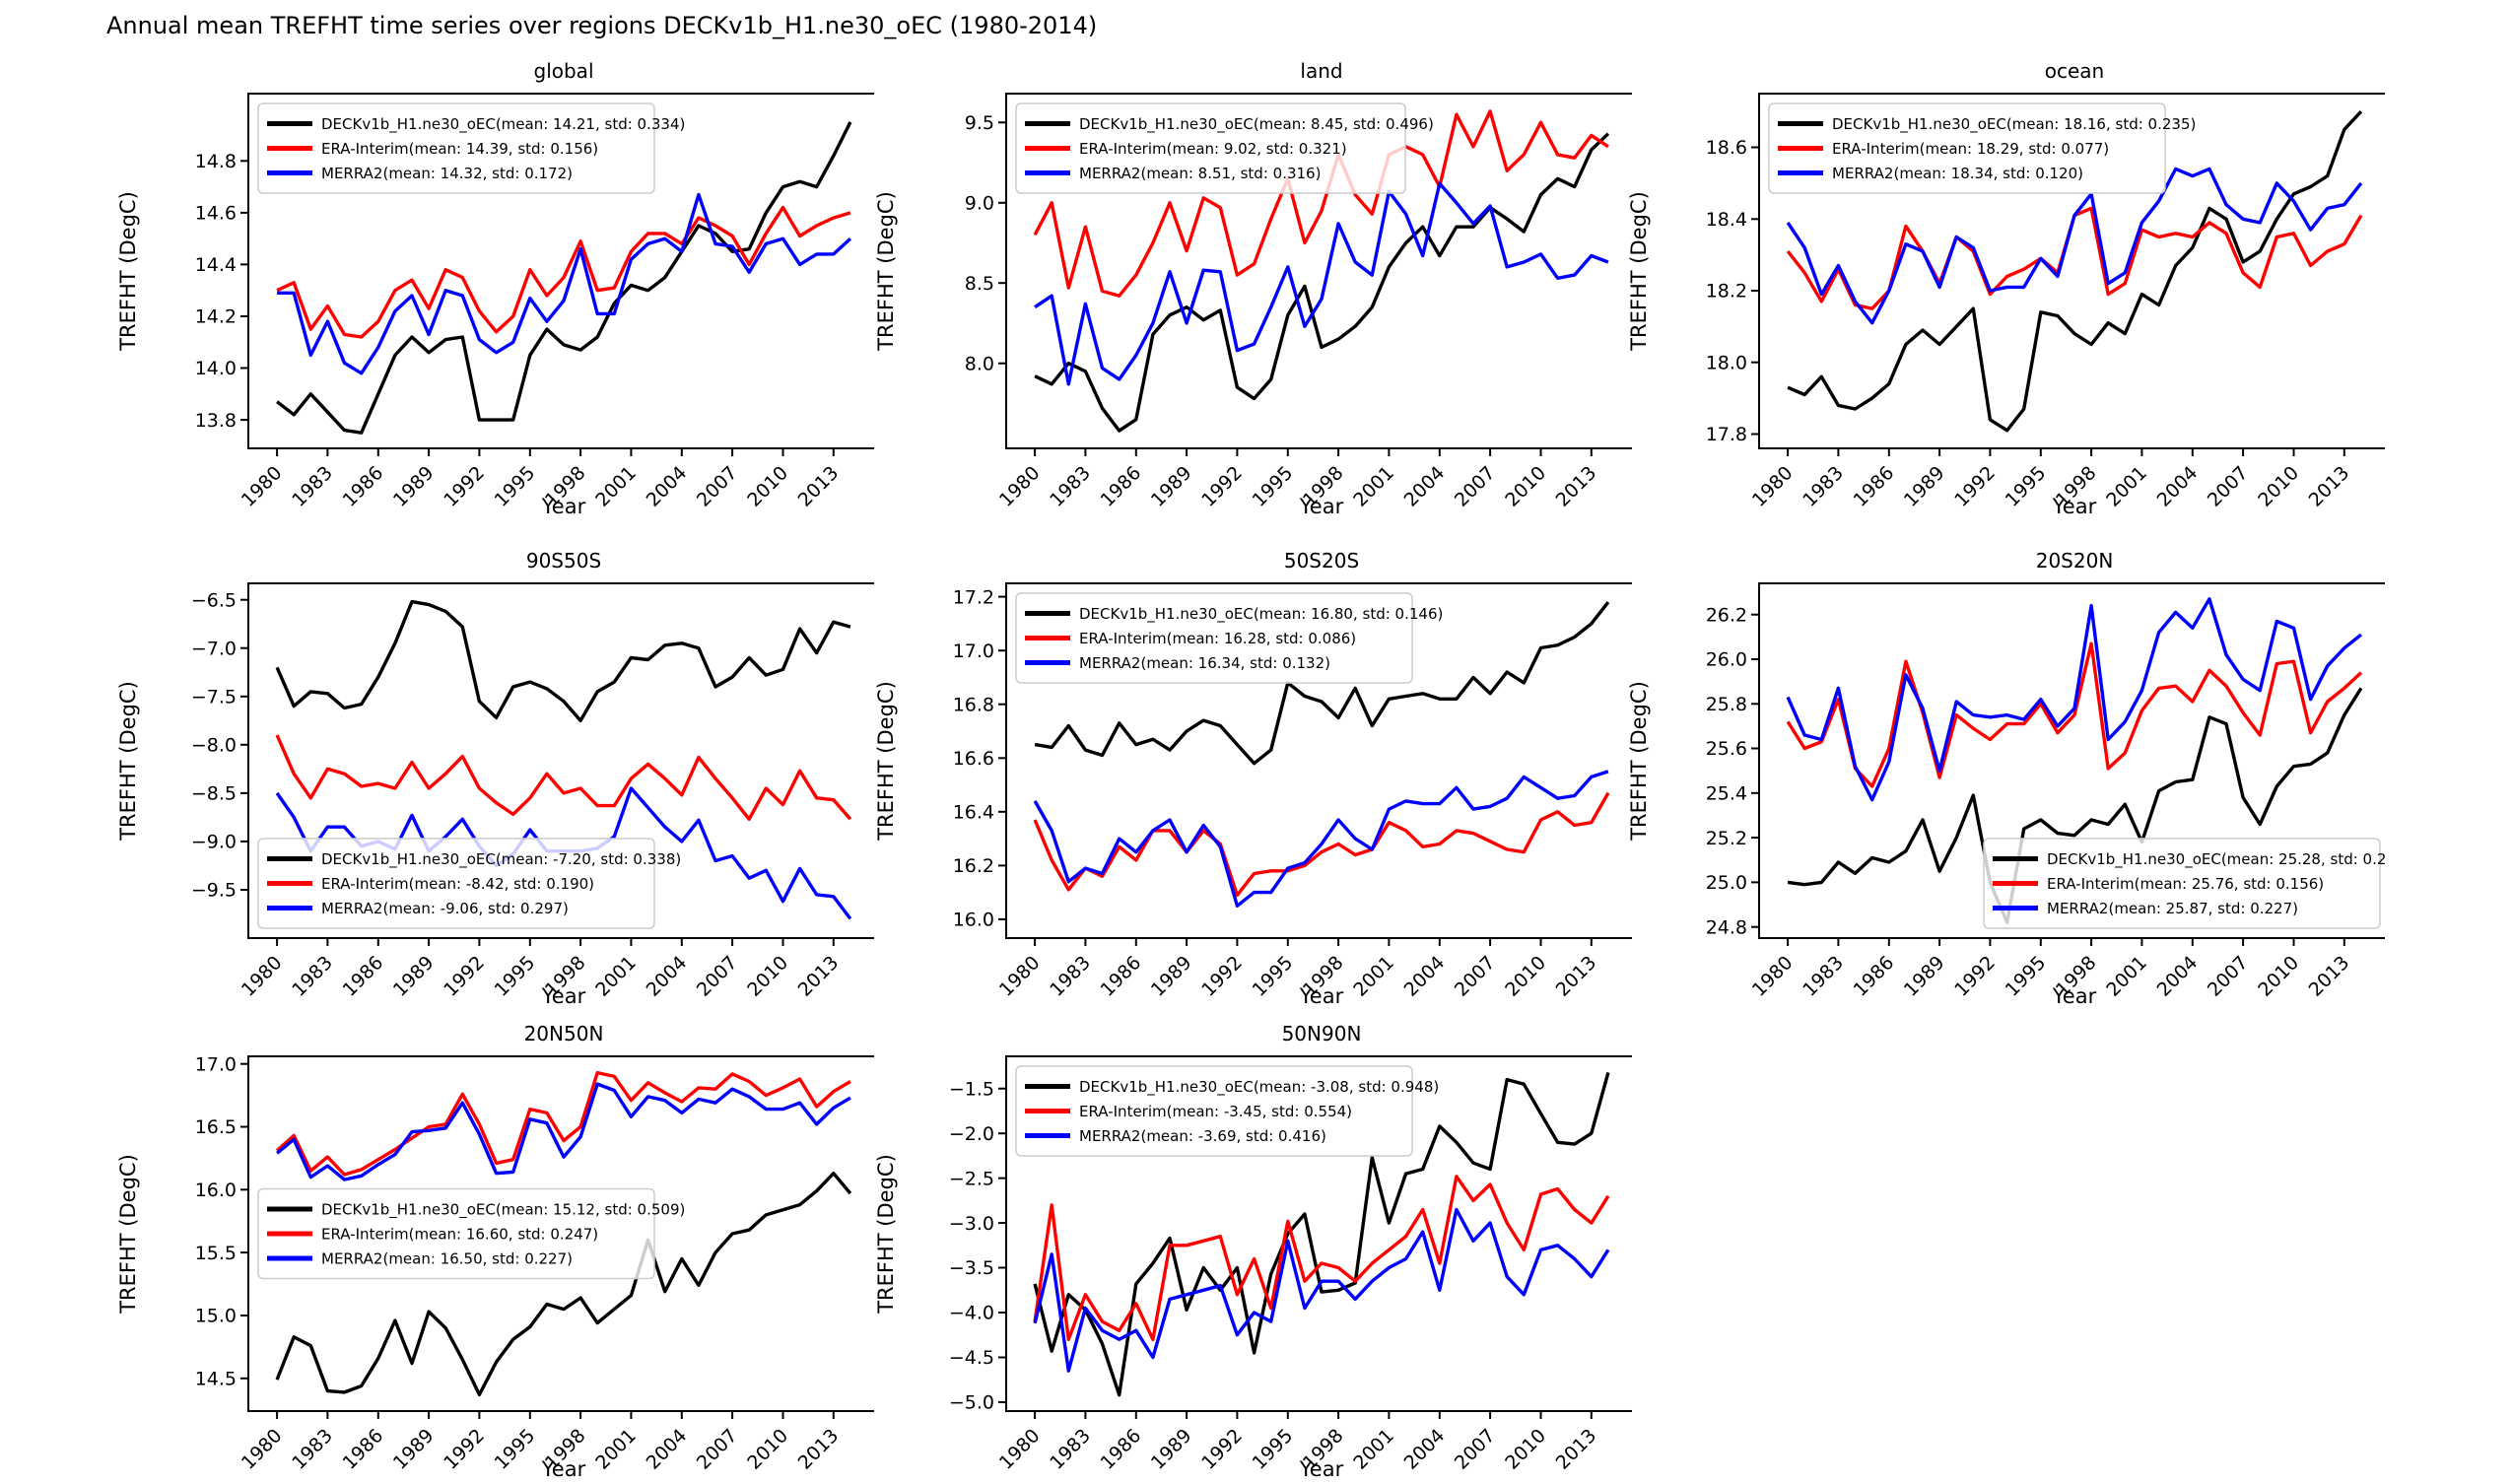 The image size is (2513, 1484). What do you see at coordinates (974, 597) in the screenshot?
I see `y-tick-label: 17.2` at bounding box center [974, 597].